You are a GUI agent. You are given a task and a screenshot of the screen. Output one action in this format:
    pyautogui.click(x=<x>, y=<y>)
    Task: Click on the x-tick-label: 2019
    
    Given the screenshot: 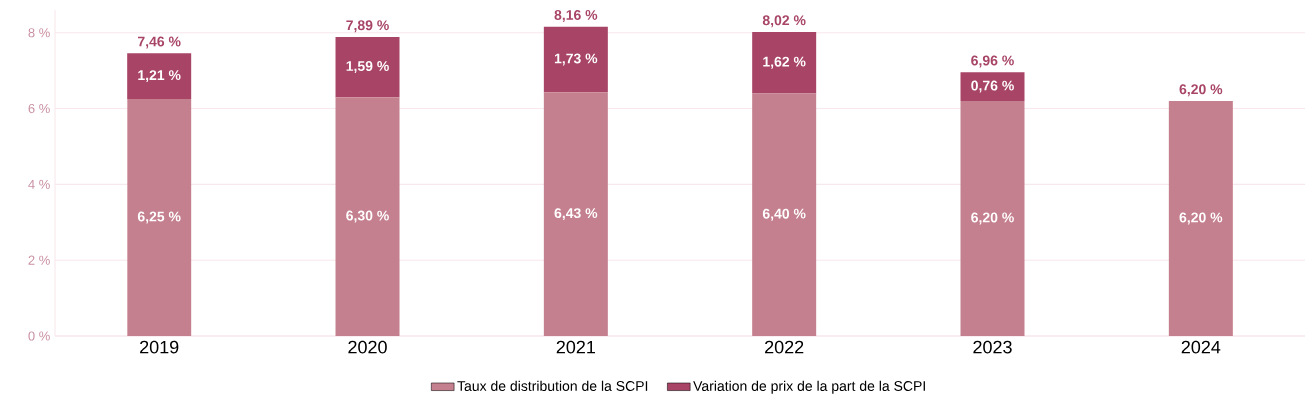 What is the action you would take?
    pyautogui.click(x=159, y=347)
    